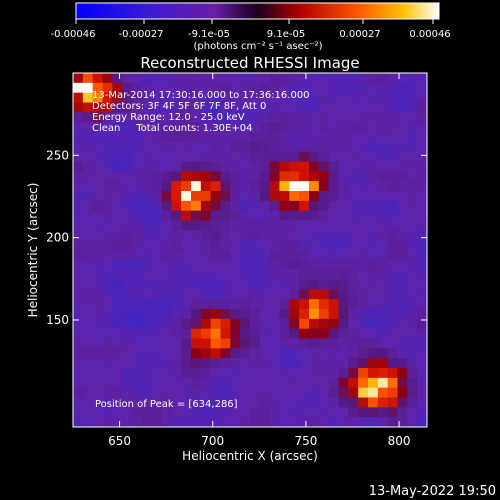 The height and width of the screenshot is (500, 500). I want to click on y-axis-label: Heliocentric Y (arcsec), so click(33, 250).